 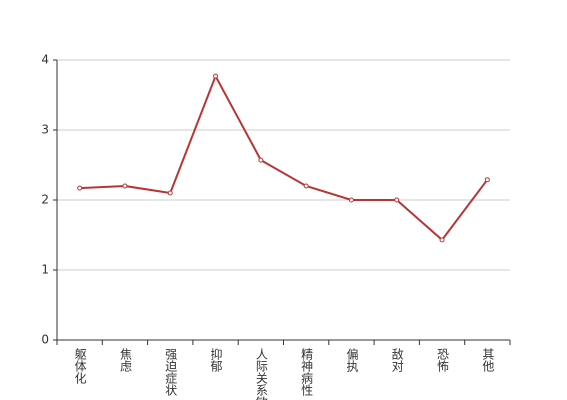 I want to click on x-tick-label: 人际关系敏感, so click(x=261, y=374).